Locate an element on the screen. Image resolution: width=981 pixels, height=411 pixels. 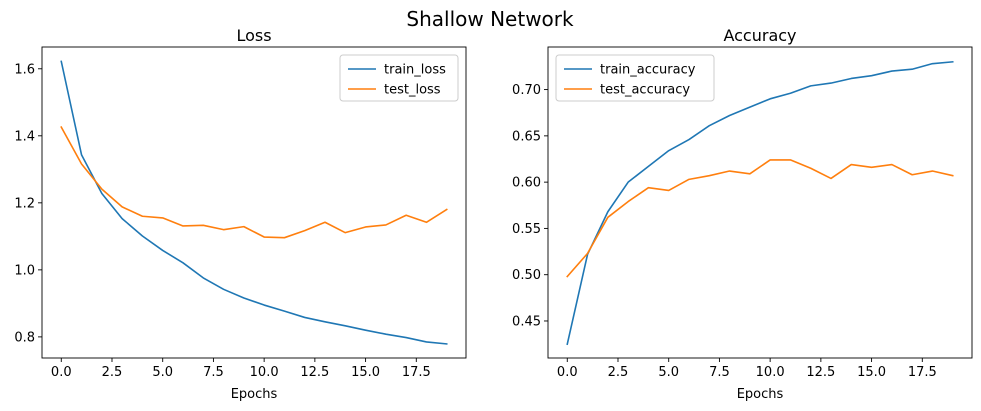
loss-y-tick-label: 1.2 is located at coordinates (24, 203).